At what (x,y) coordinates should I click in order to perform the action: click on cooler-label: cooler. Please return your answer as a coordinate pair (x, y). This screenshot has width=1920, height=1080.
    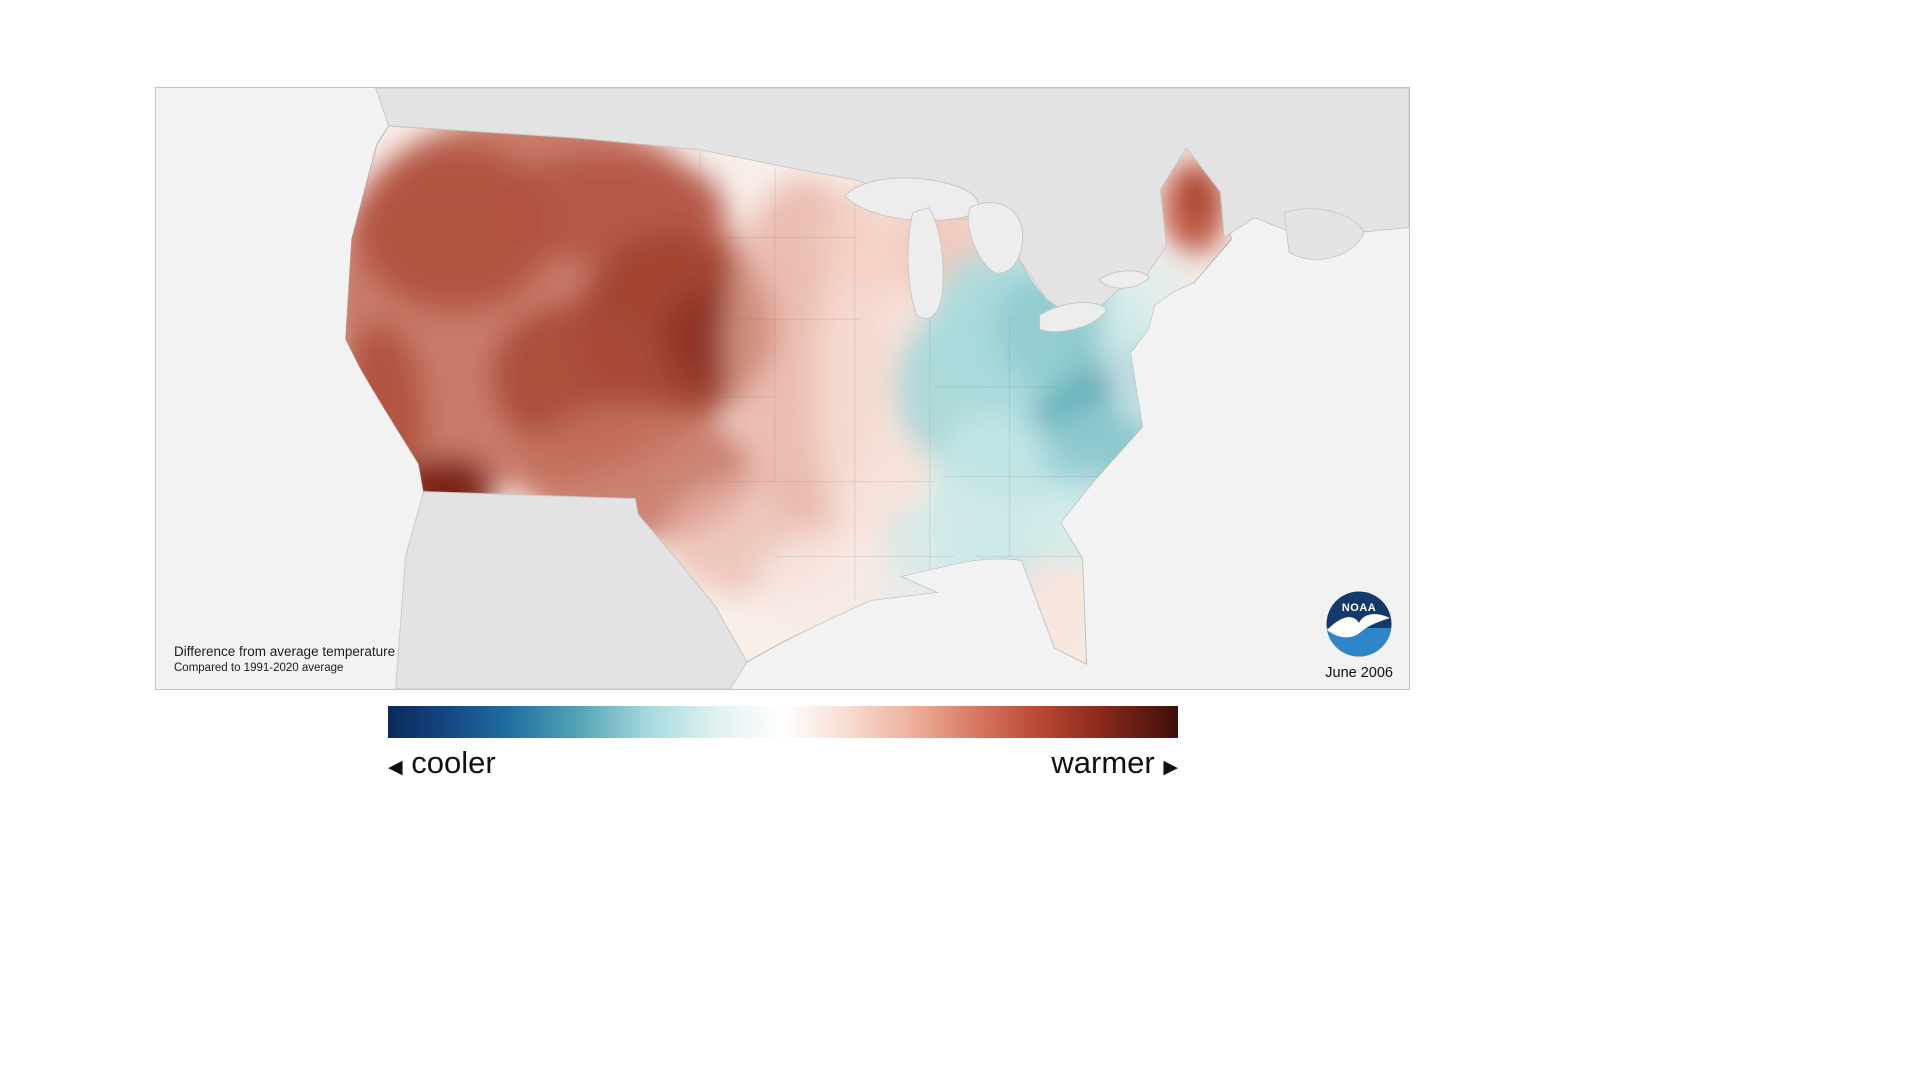
    Looking at the image, I should click on (453, 762).